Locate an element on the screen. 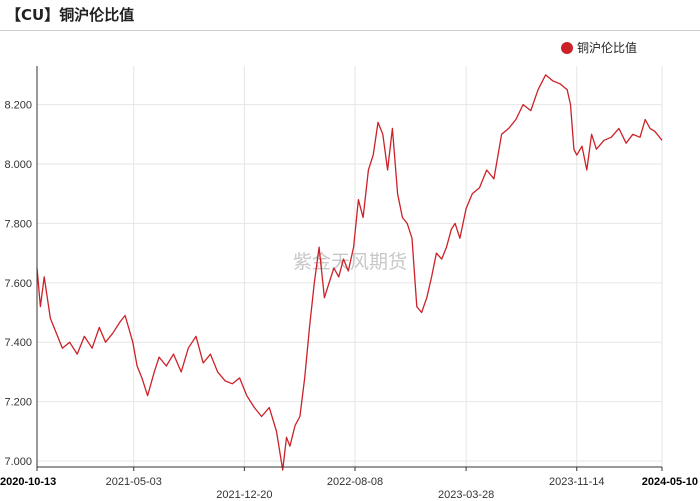  x-tick-label: 2023-11-14 is located at coordinates (576, 482).